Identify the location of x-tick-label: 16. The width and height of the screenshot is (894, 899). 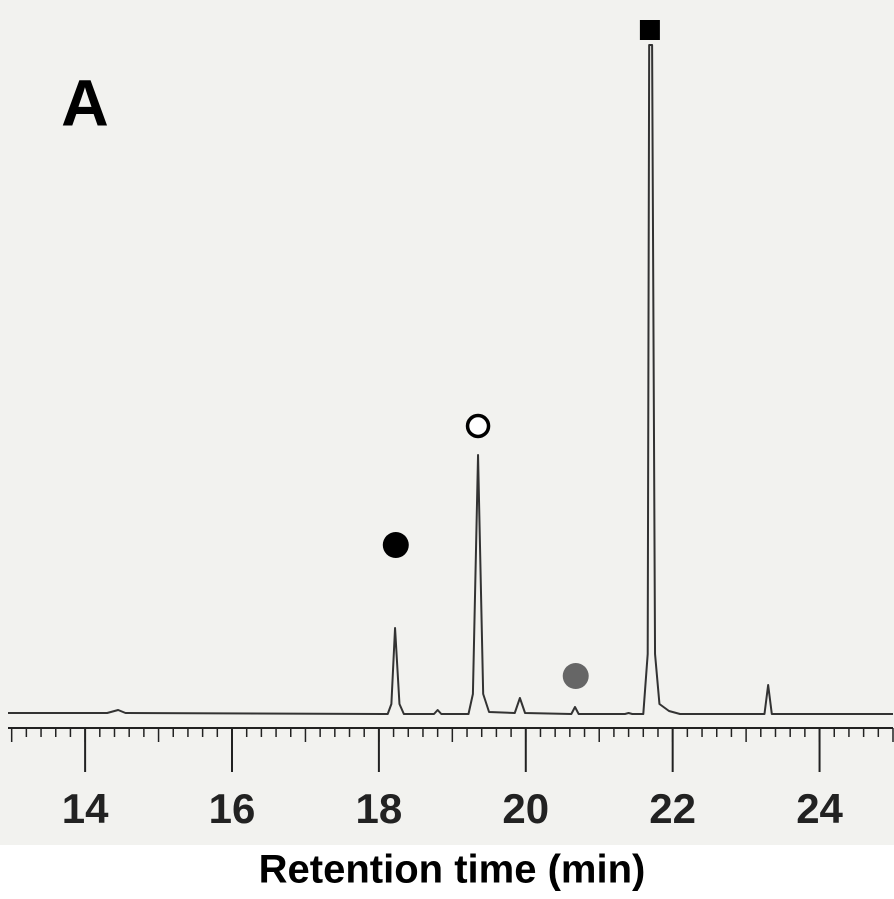
(232, 808).